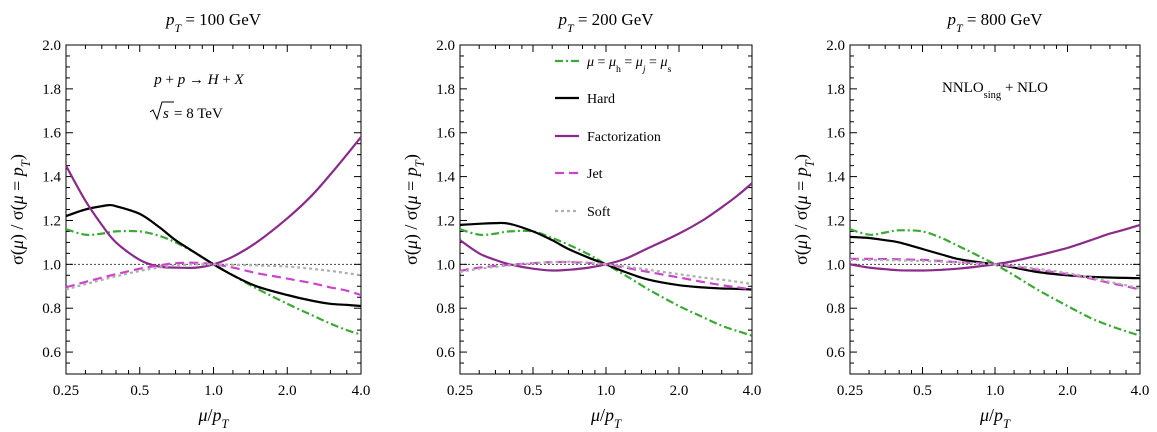 This screenshot has width=1157, height=432. What do you see at coordinates (601, 99) in the screenshot?
I see `legend-label: Hard` at bounding box center [601, 99].